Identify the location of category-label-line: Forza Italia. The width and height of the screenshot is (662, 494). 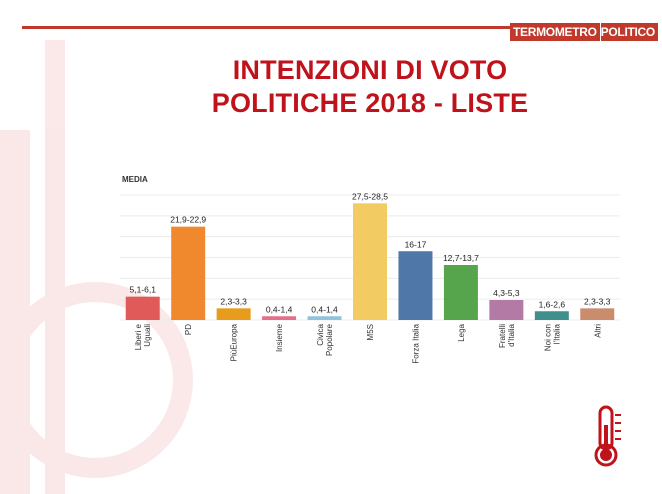
(415, 343).